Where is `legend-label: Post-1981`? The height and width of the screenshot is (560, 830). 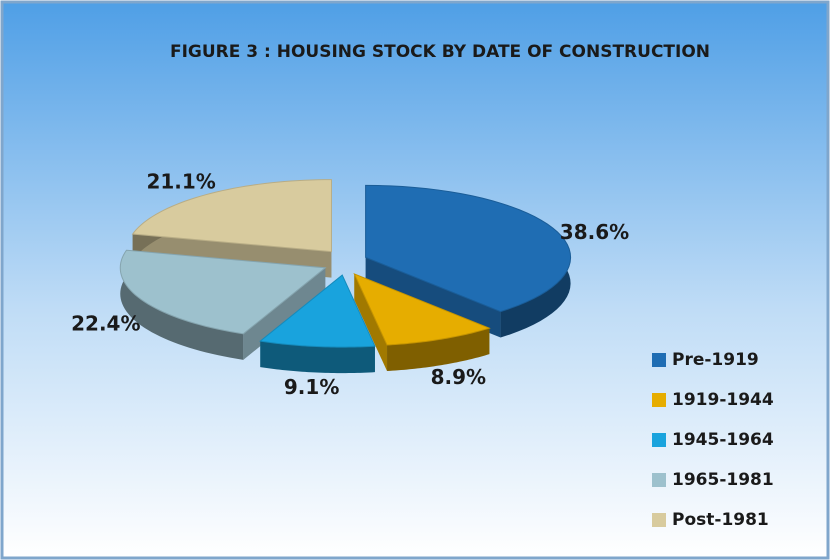 legend-label: Post-1981 is located at coordinates (720, 520).